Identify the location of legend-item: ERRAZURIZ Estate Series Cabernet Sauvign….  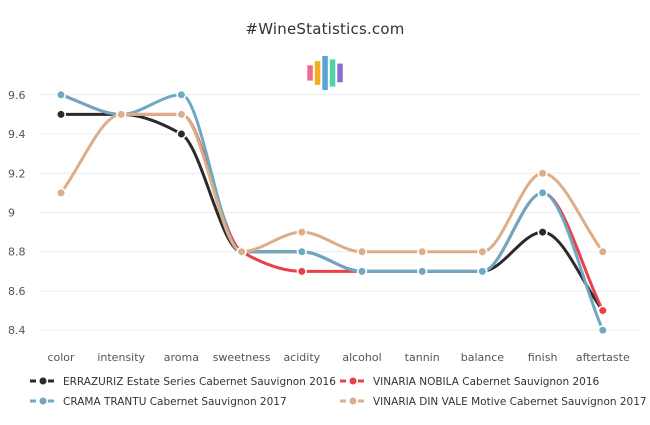
(183, 381).